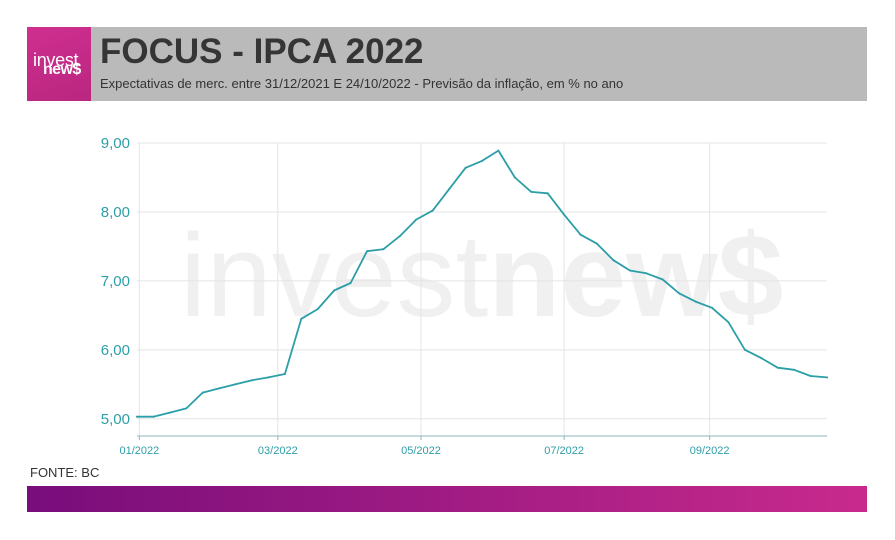 The height and width of the screenshot is (540, 895). Describe the element at coordinates (447, 499) in the screenshot. I see `footer-gradient-bar` at that location.